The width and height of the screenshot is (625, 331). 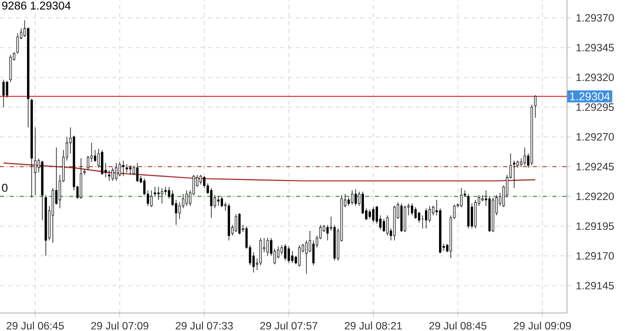 What do you see at coordinates (595, 256) in the screenshot?
I see `y-tick-label: 1.29170` at bounding box center [595, 256].